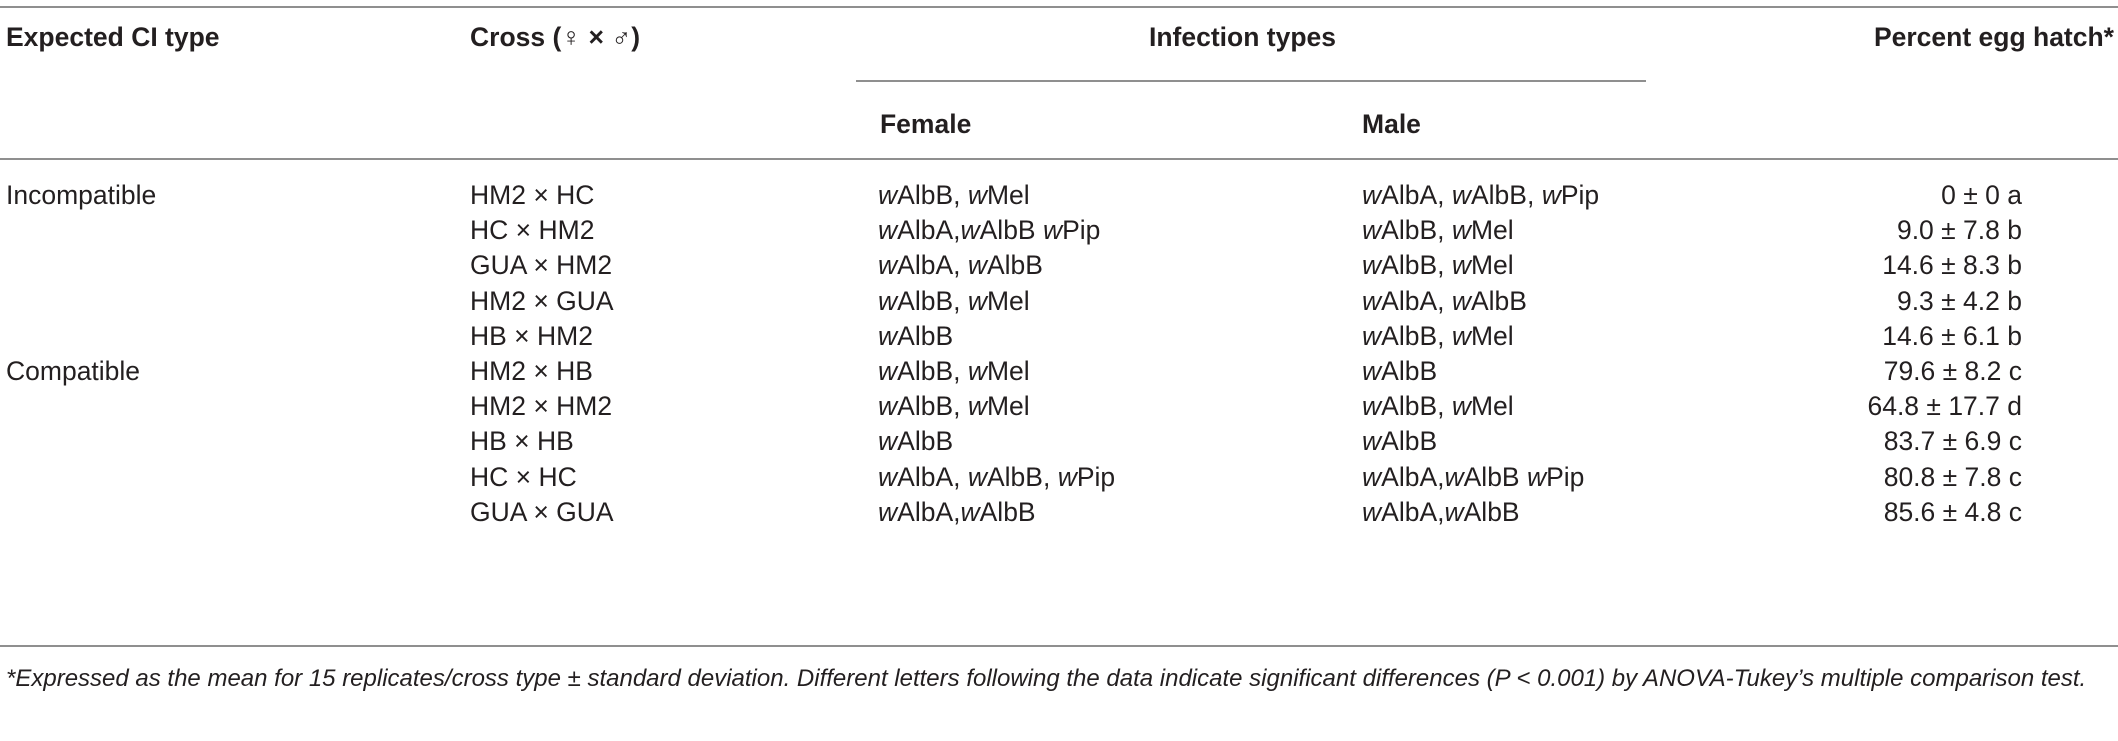 The image size is (2118, 741). I want to click on header-infection-types: Infection types, so click(1243, 37).